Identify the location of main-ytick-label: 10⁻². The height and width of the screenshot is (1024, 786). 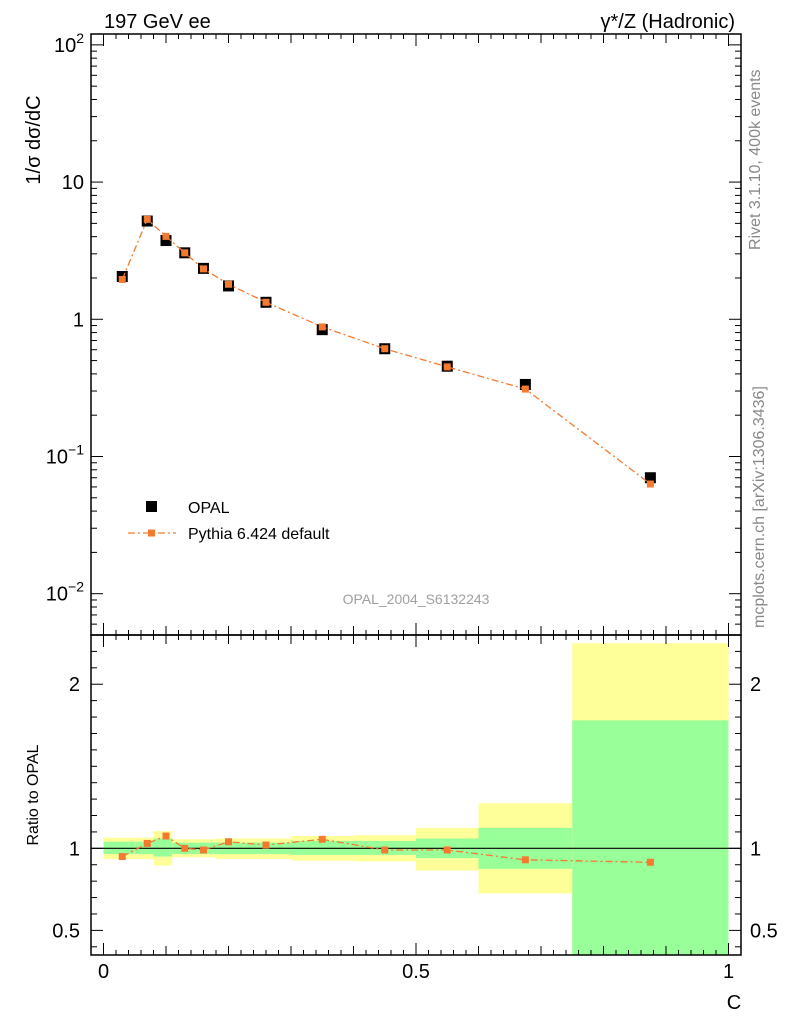
(65, 592).